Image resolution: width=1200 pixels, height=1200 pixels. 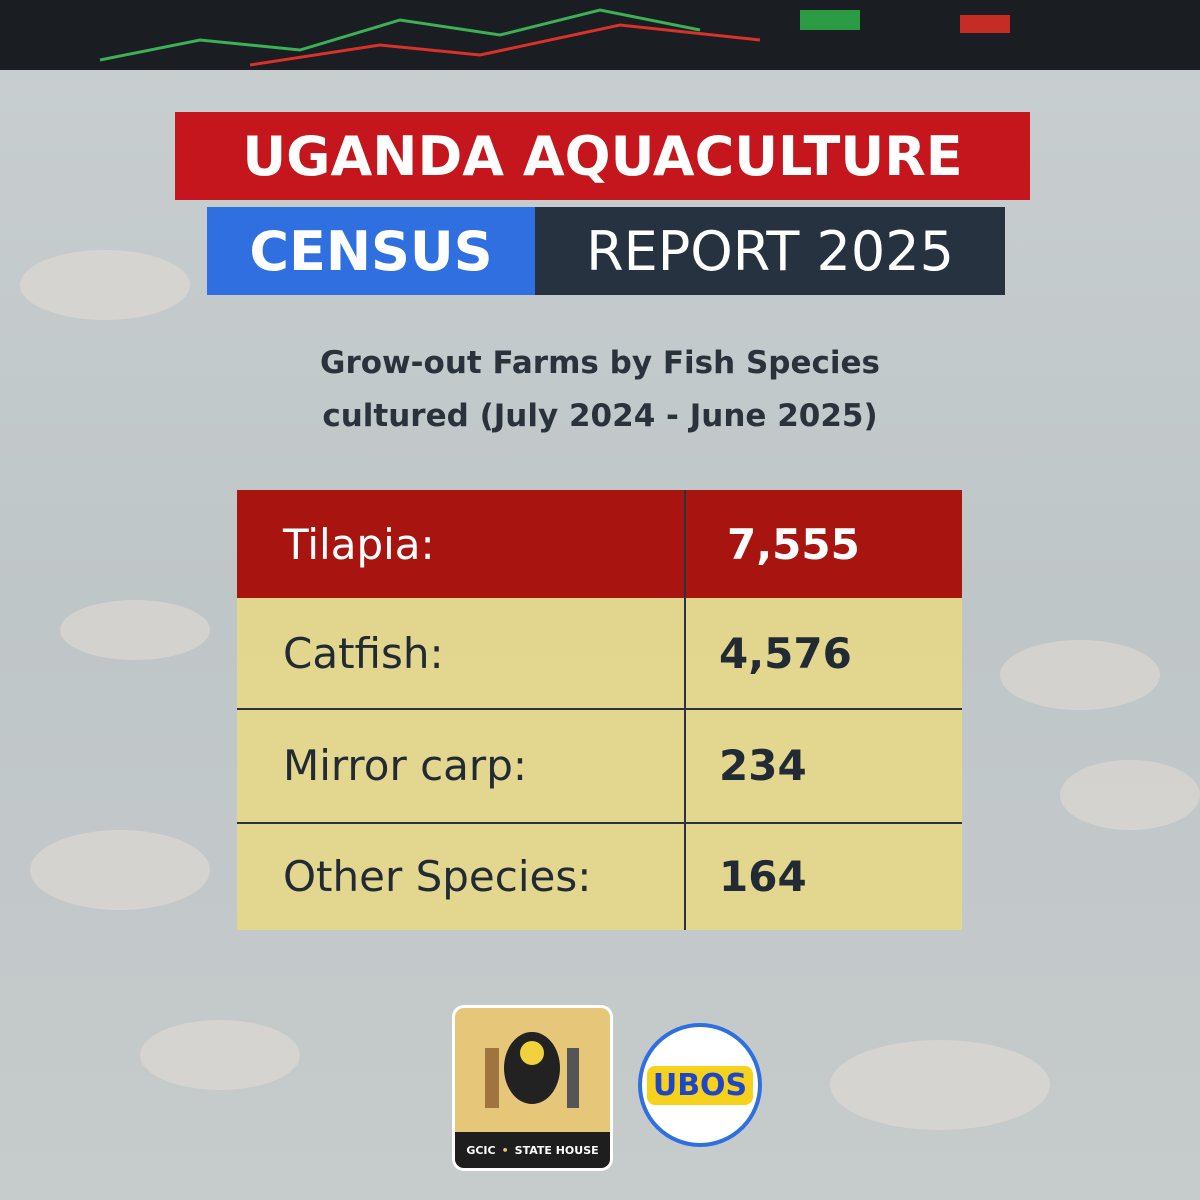 What do you see at coordinates (793, 544) in the screenshot?
I see `farm-count: 7,555` at bounding box center [793, 544].